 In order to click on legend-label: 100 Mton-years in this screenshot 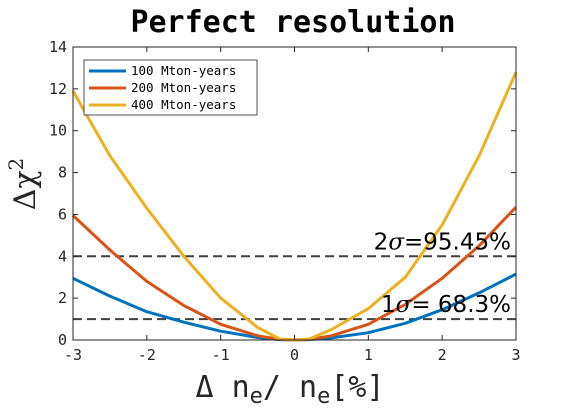, I will do `click(183, 70)`.